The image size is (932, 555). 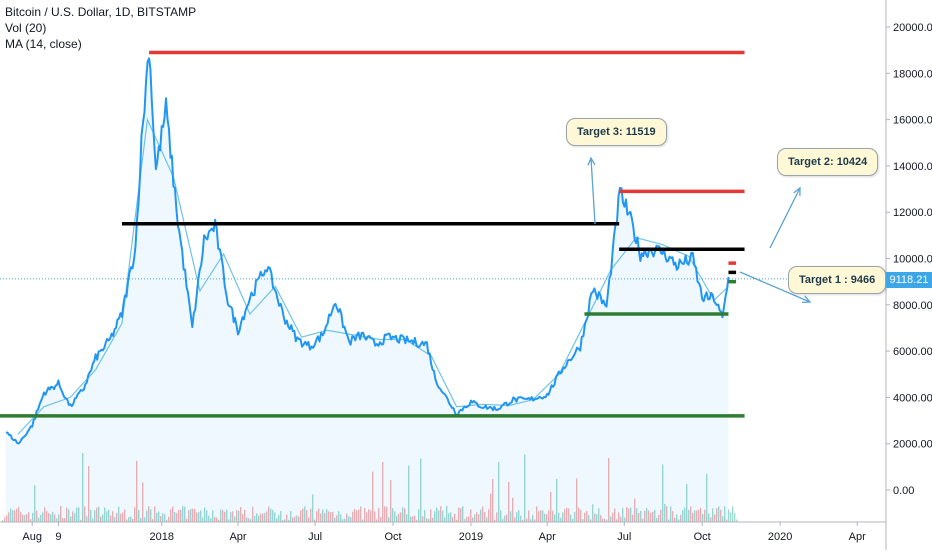 I want to click on x-tick-label: Aug, so click(x=32, y=537).